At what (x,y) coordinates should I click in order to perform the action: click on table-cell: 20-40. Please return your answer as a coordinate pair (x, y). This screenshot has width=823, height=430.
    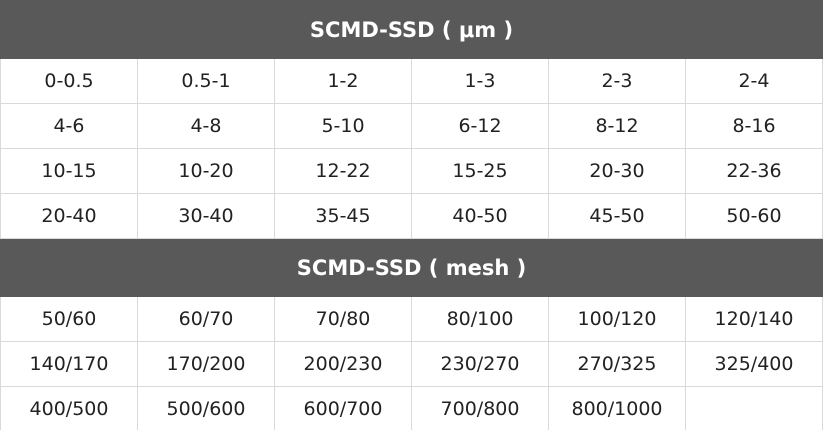
    Looking at the image, I should click on (69, 216).